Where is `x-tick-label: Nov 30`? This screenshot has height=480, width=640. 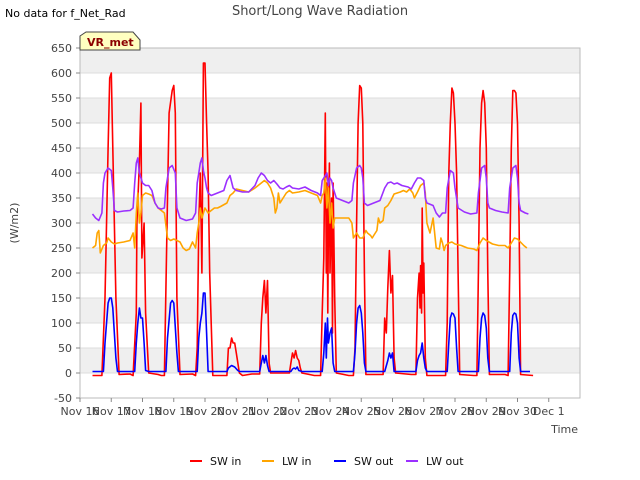 x-tick-label: Nov 30 is located at coordinates (517, 411).